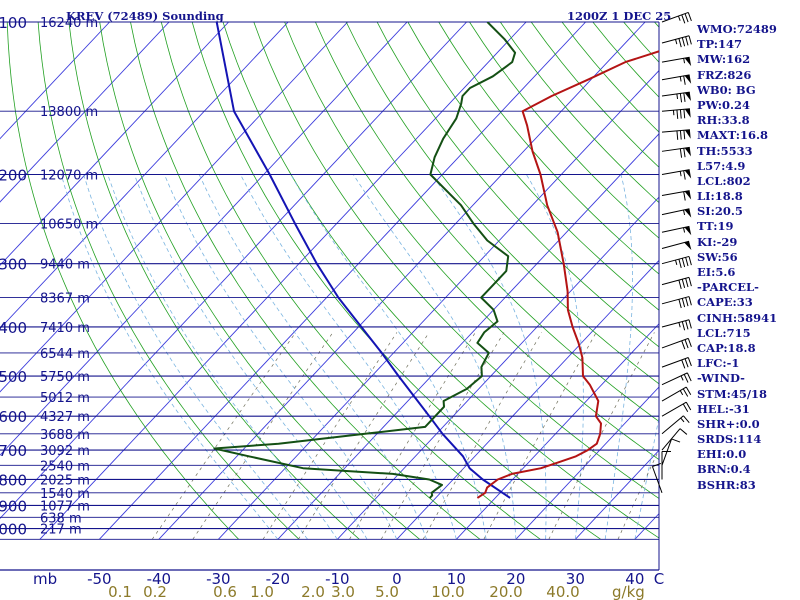 Image resolution: width=800 pixels, height=600 pixels. Describe the element at coordinates (515, 579) in the screenshot. I see `temperature-label: 20` at that location.